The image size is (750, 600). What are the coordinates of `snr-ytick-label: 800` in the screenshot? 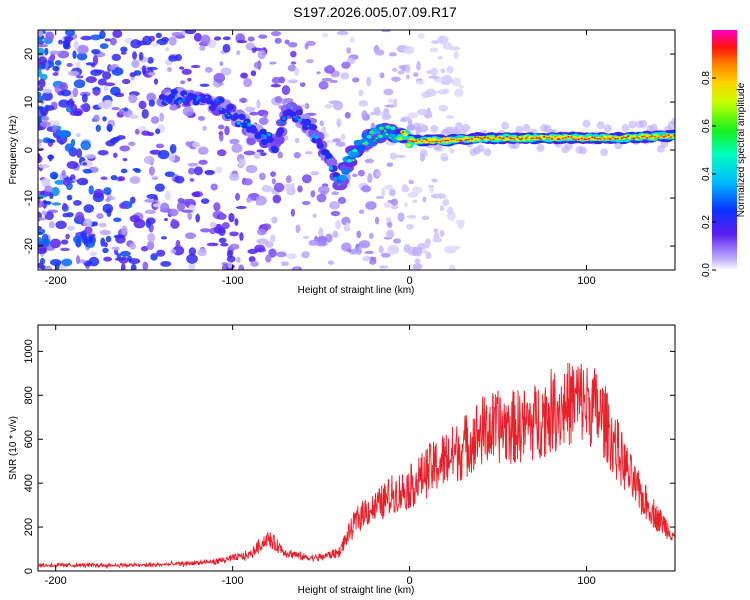 It's located at (29, 395).